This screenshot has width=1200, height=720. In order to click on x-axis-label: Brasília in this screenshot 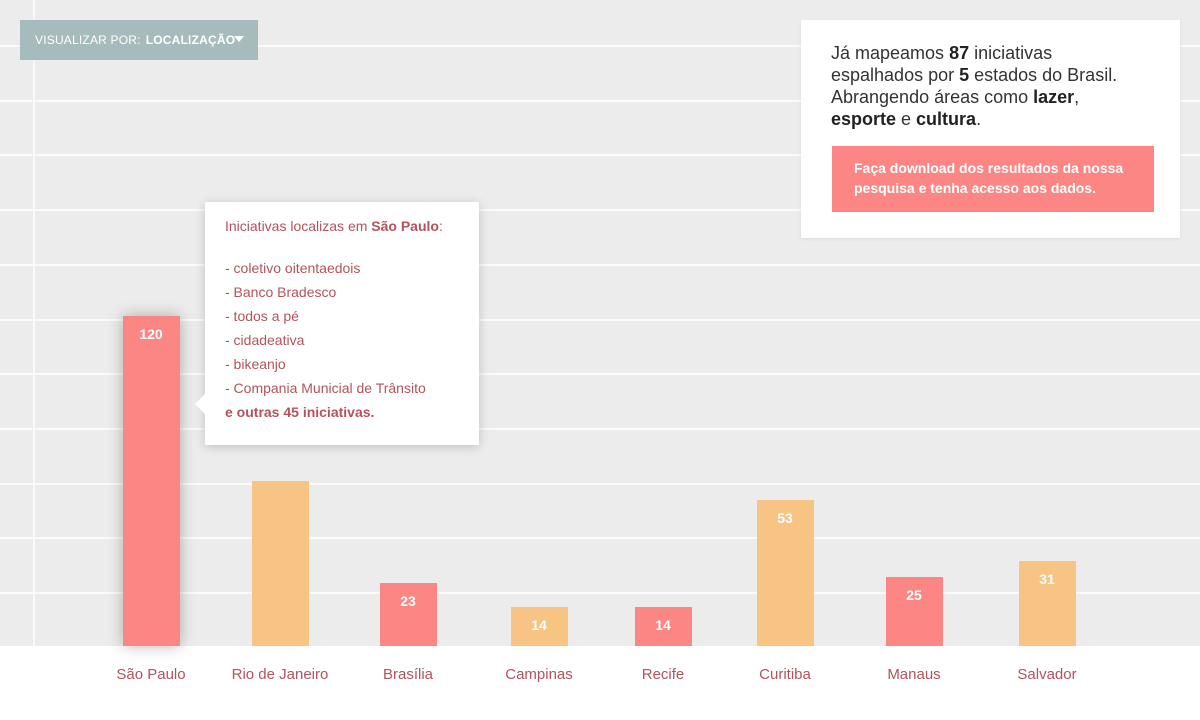, I will do `click(408, 674)`.